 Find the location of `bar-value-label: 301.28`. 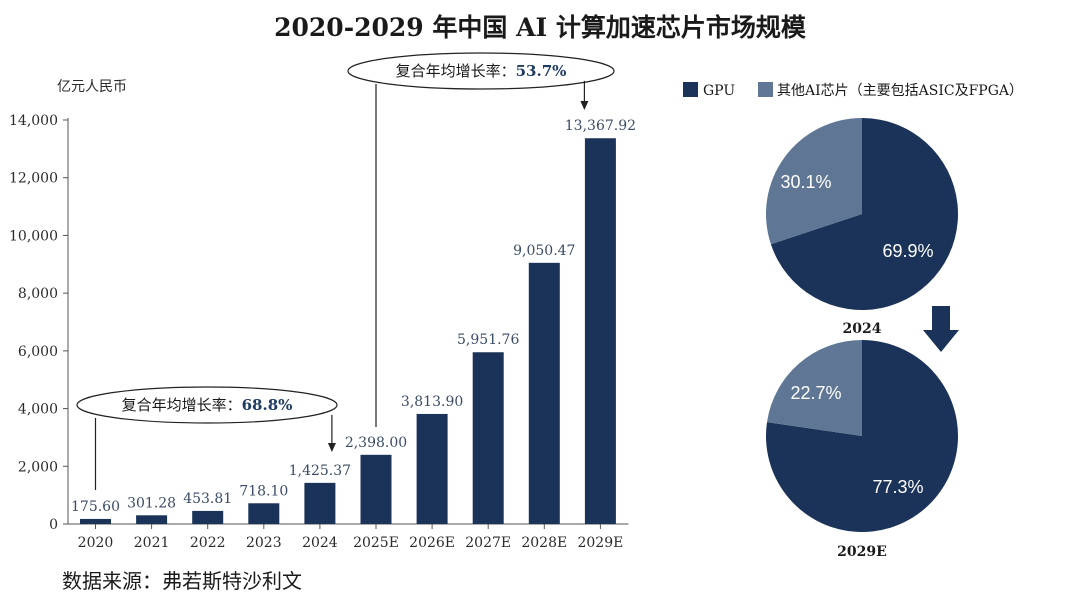

bar-value-label: 301.28 is located at coordinates (151, 503).